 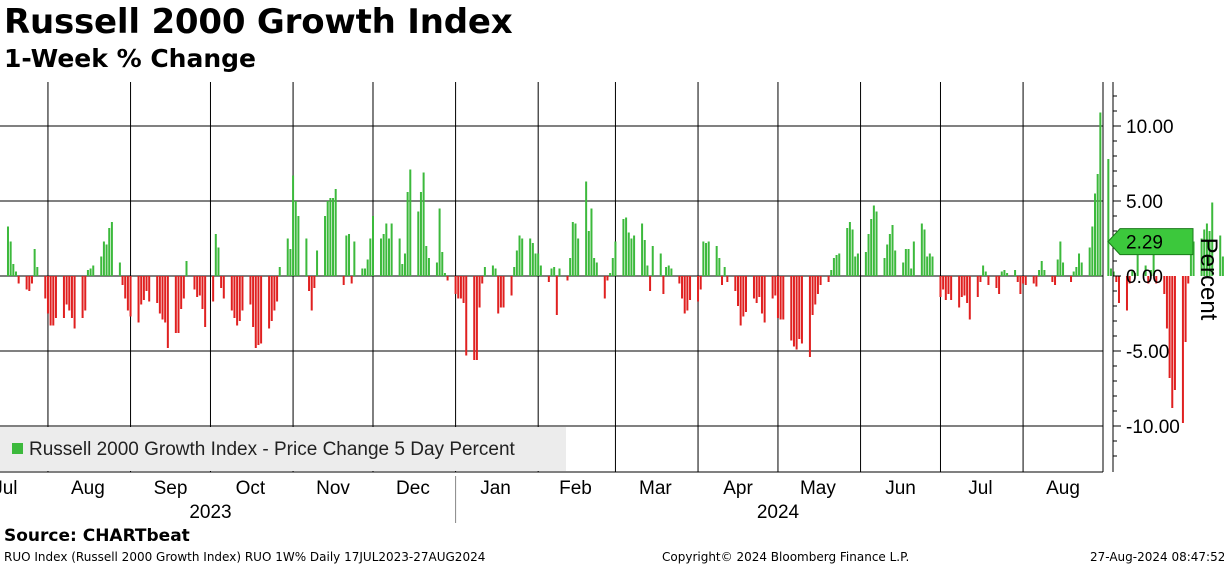 I want to click on footer-timestamp: 27-Aug-2024 08:47:52, so click(x=1157, y=557).